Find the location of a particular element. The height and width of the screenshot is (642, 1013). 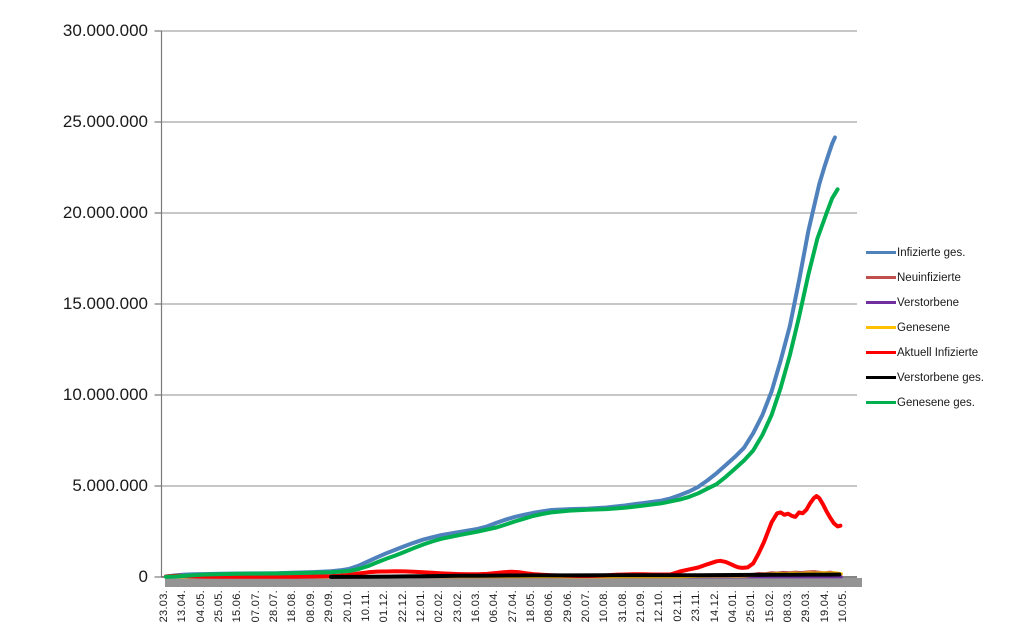

legend-label: Verstorbene ges. is located at coordinates (940, 377).